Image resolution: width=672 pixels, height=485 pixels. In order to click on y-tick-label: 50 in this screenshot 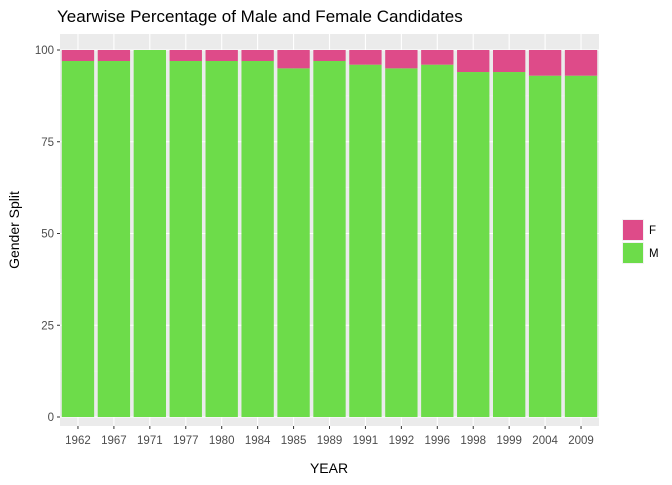, I will do `click(47, 235)`.